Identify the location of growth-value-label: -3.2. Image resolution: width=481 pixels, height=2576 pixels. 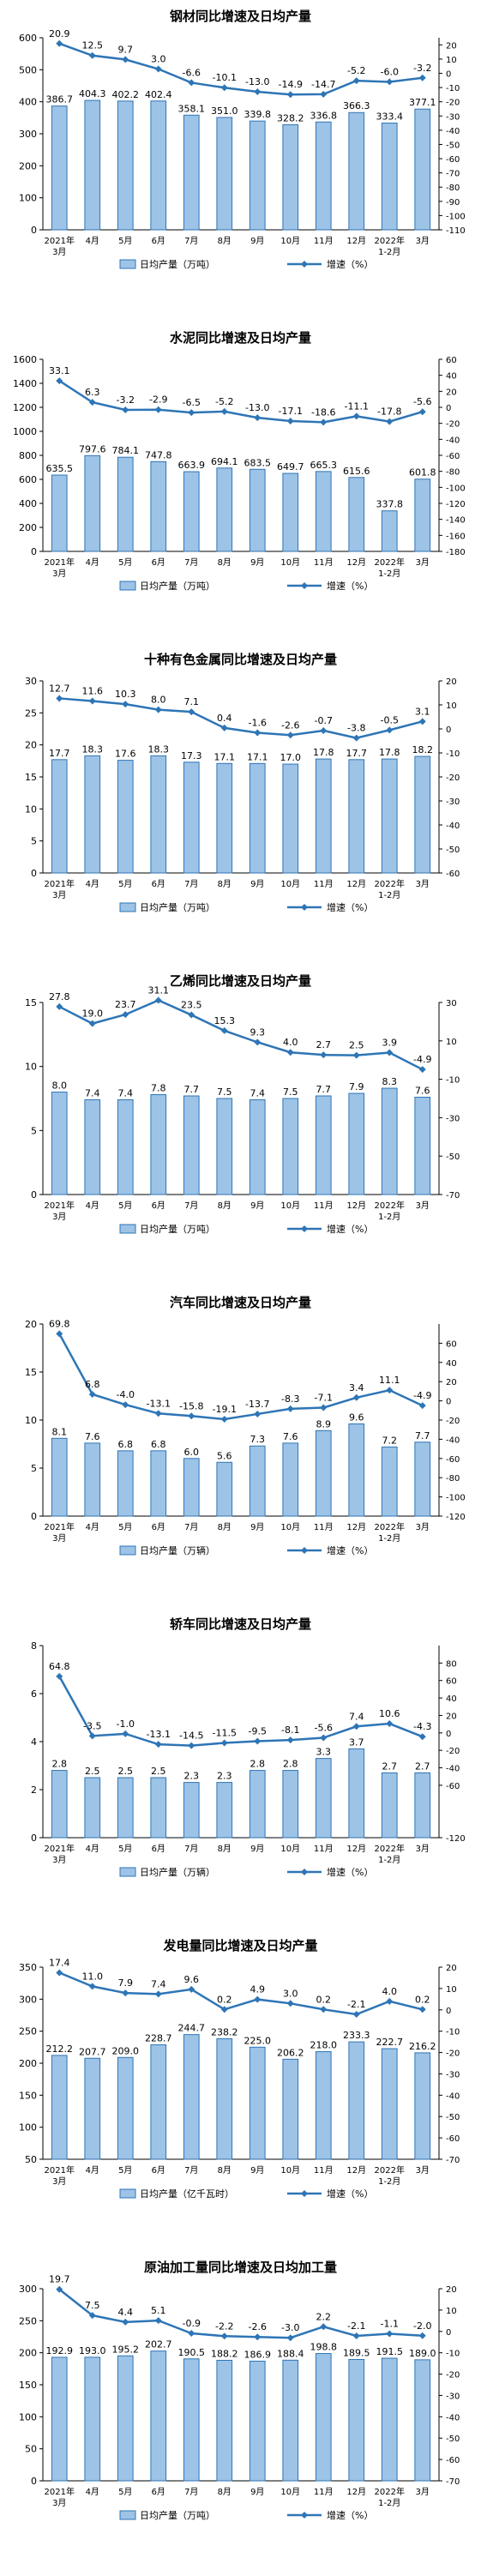
(126, 400).